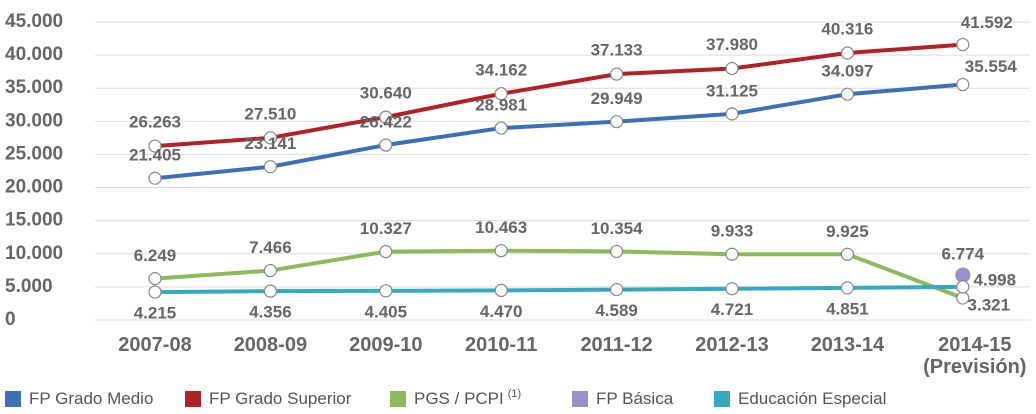 The height and width of the screenshot is (414, 1036). Describe the element at coordinates (616, 310) in the screenshot. I see `data-label: 4.589` at that location.